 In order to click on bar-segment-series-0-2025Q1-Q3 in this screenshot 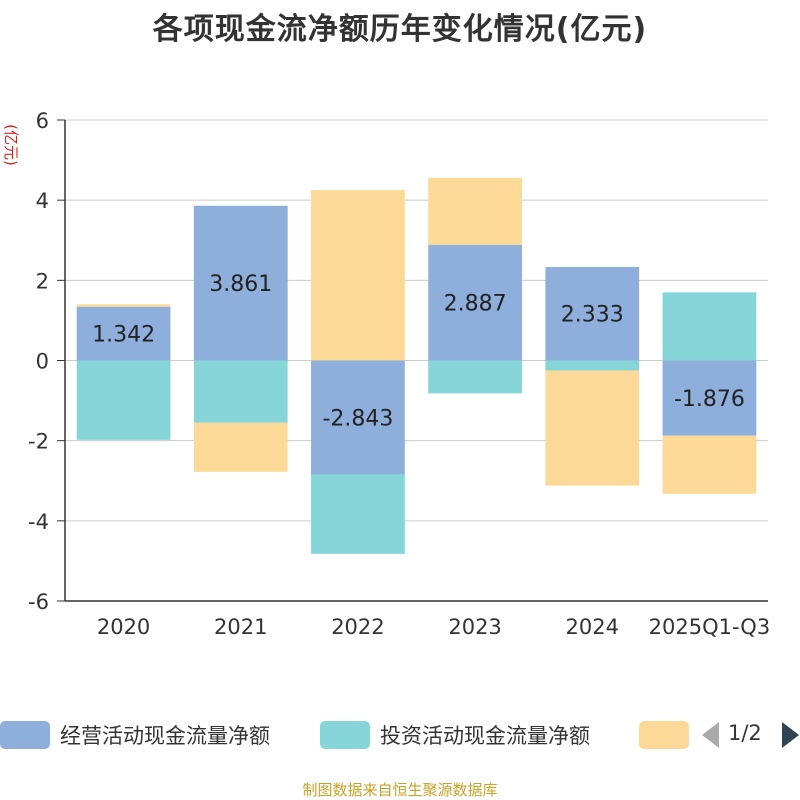, I will do `click(709, 398)`.